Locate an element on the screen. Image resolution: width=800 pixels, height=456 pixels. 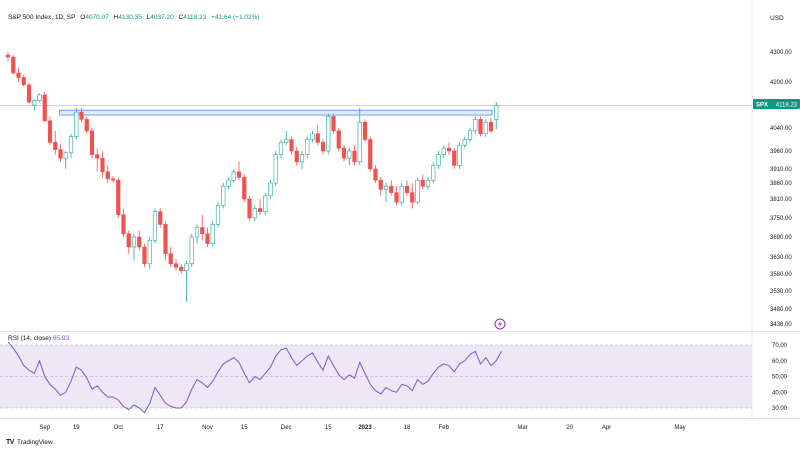
ohlc-open: O4070.07 is located at coordinates (94, 17).